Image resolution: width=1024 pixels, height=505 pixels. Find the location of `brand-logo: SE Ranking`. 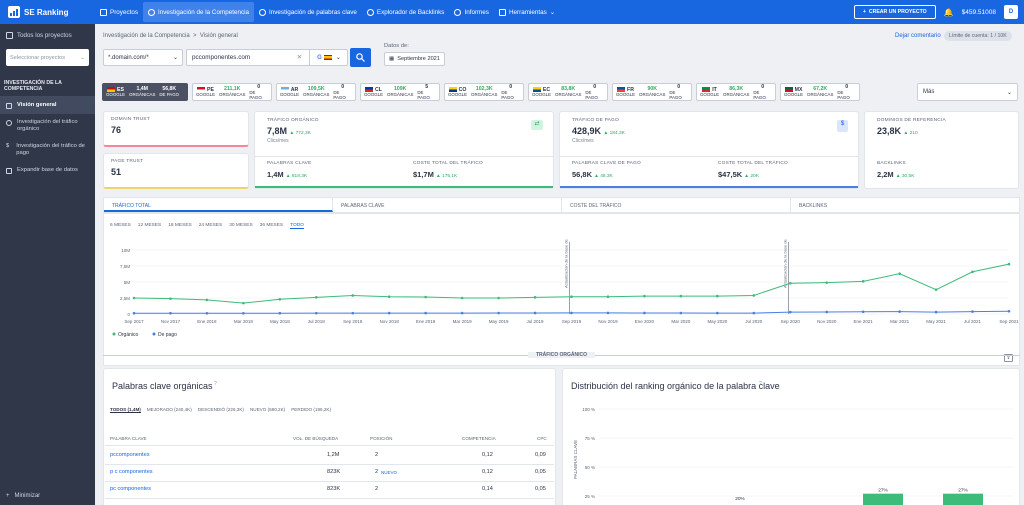

brand-logo: SE Ranking is located at coordinates (47, 12).